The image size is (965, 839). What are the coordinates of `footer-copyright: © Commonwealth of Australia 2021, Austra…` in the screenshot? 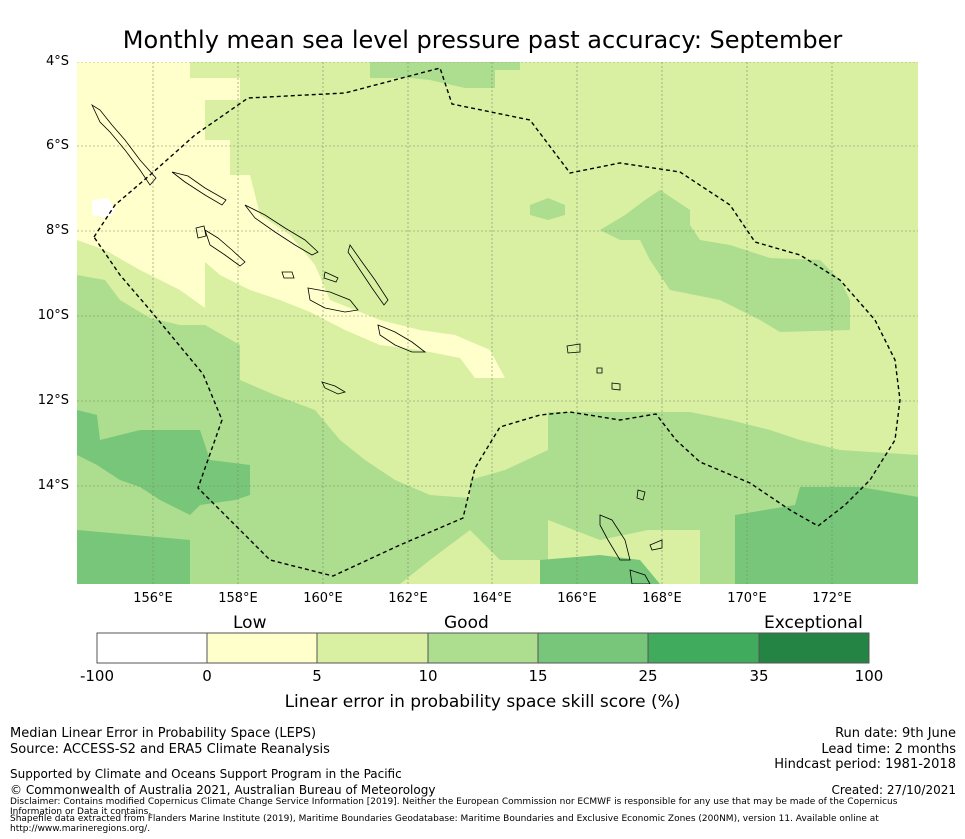 It's located at (223, 790).